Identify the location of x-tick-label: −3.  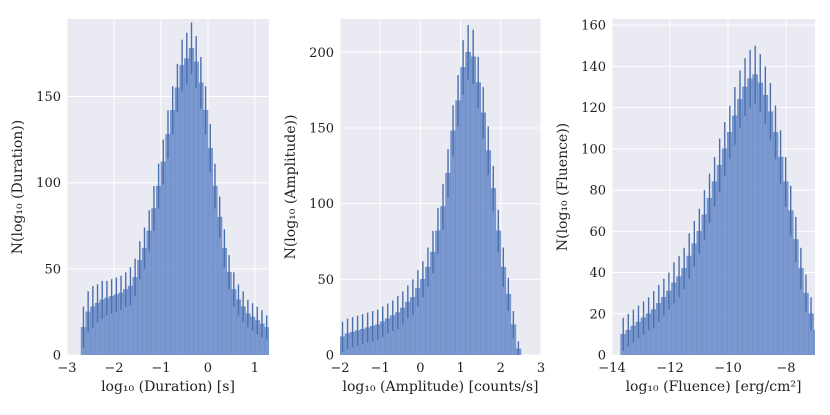
(66, 368).